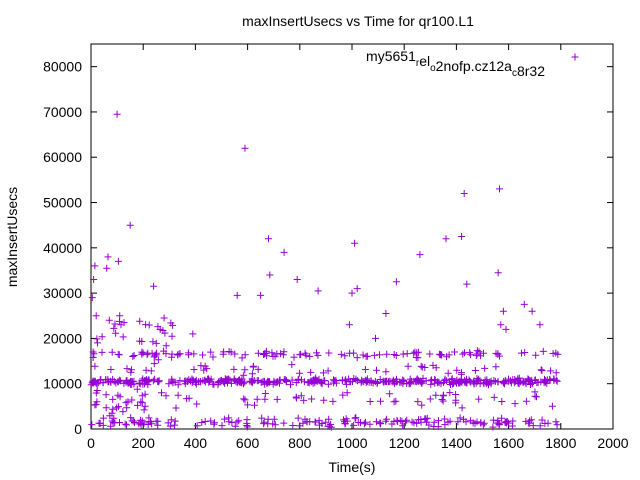 The image size is (640, 480). Describe the element at coordinates (62, 384) in the screenshot. I see `y-tick-label: 10000` at that location.